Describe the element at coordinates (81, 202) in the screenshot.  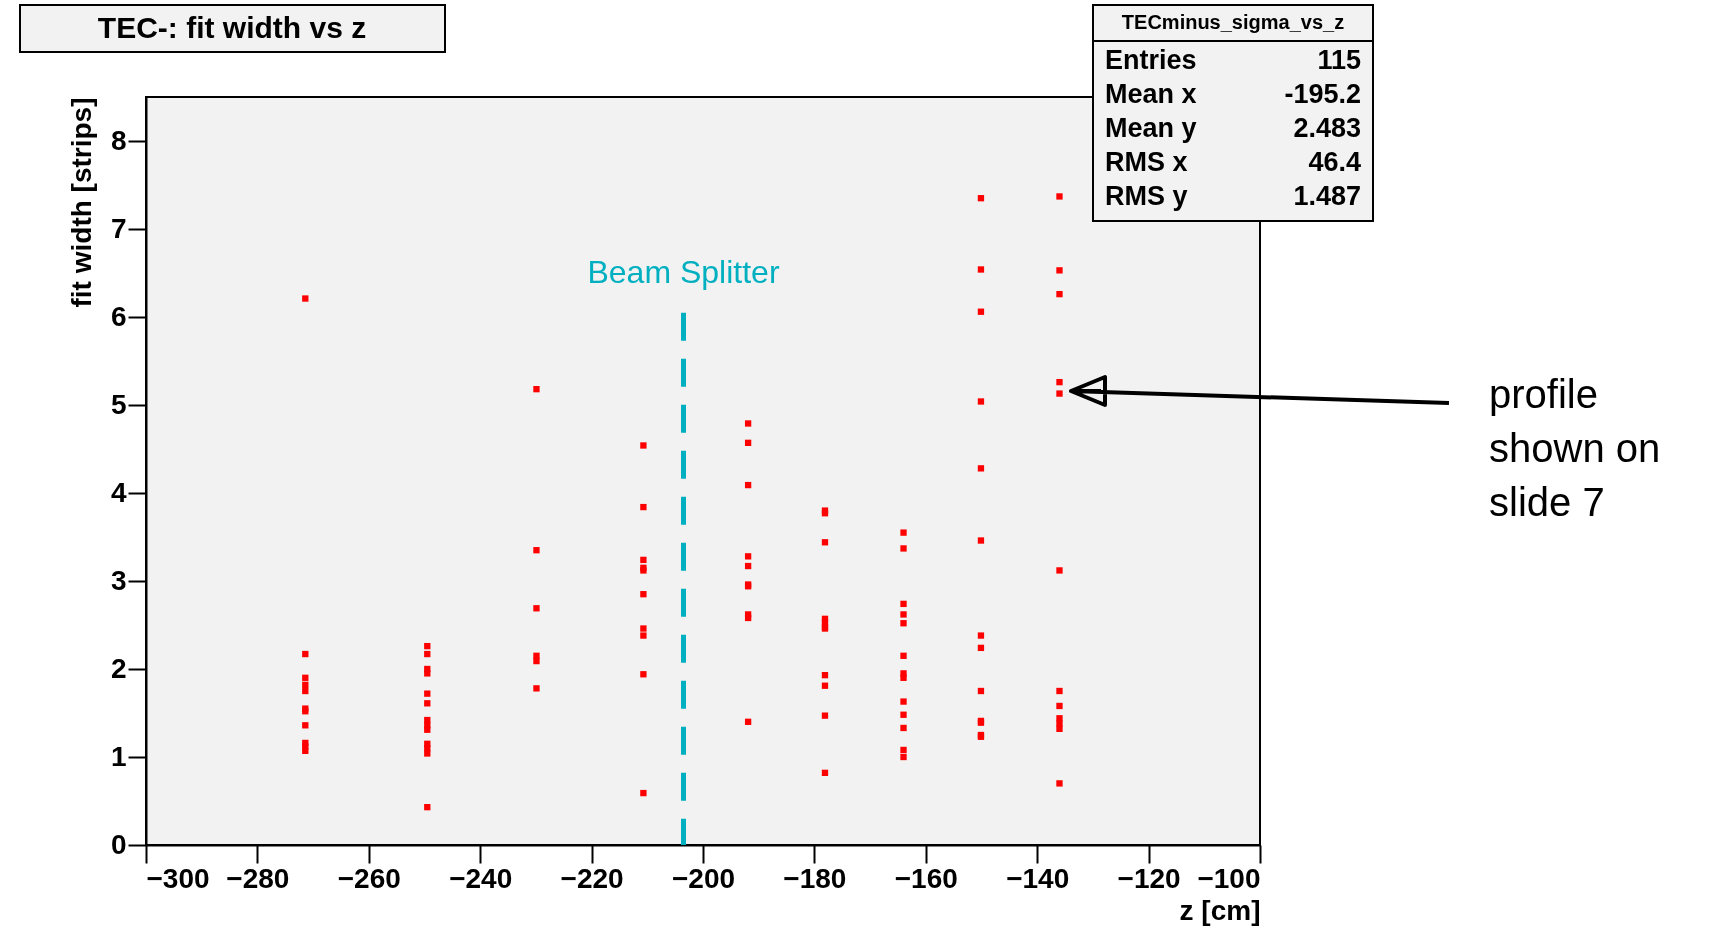
I see `y-axis-title: fit width [strips]` at that location.